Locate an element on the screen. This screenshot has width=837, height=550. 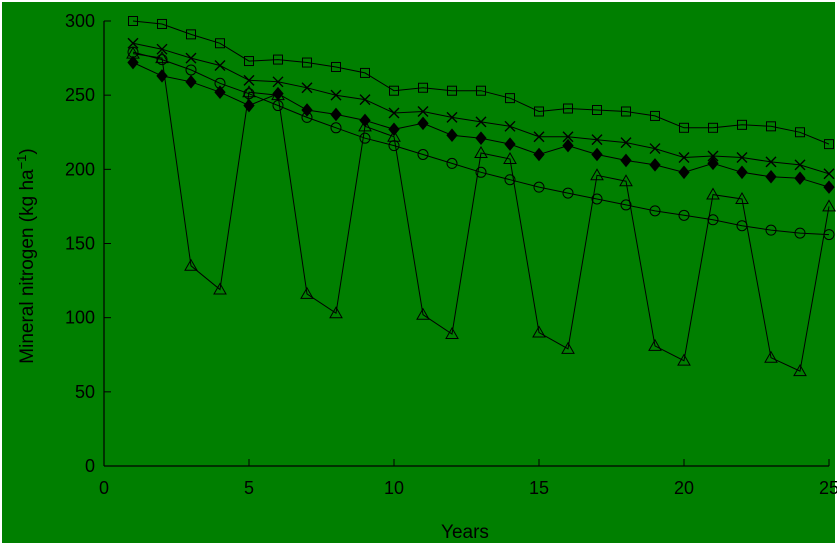
x-tick-label: 15 is located at coordinates (539, 488).